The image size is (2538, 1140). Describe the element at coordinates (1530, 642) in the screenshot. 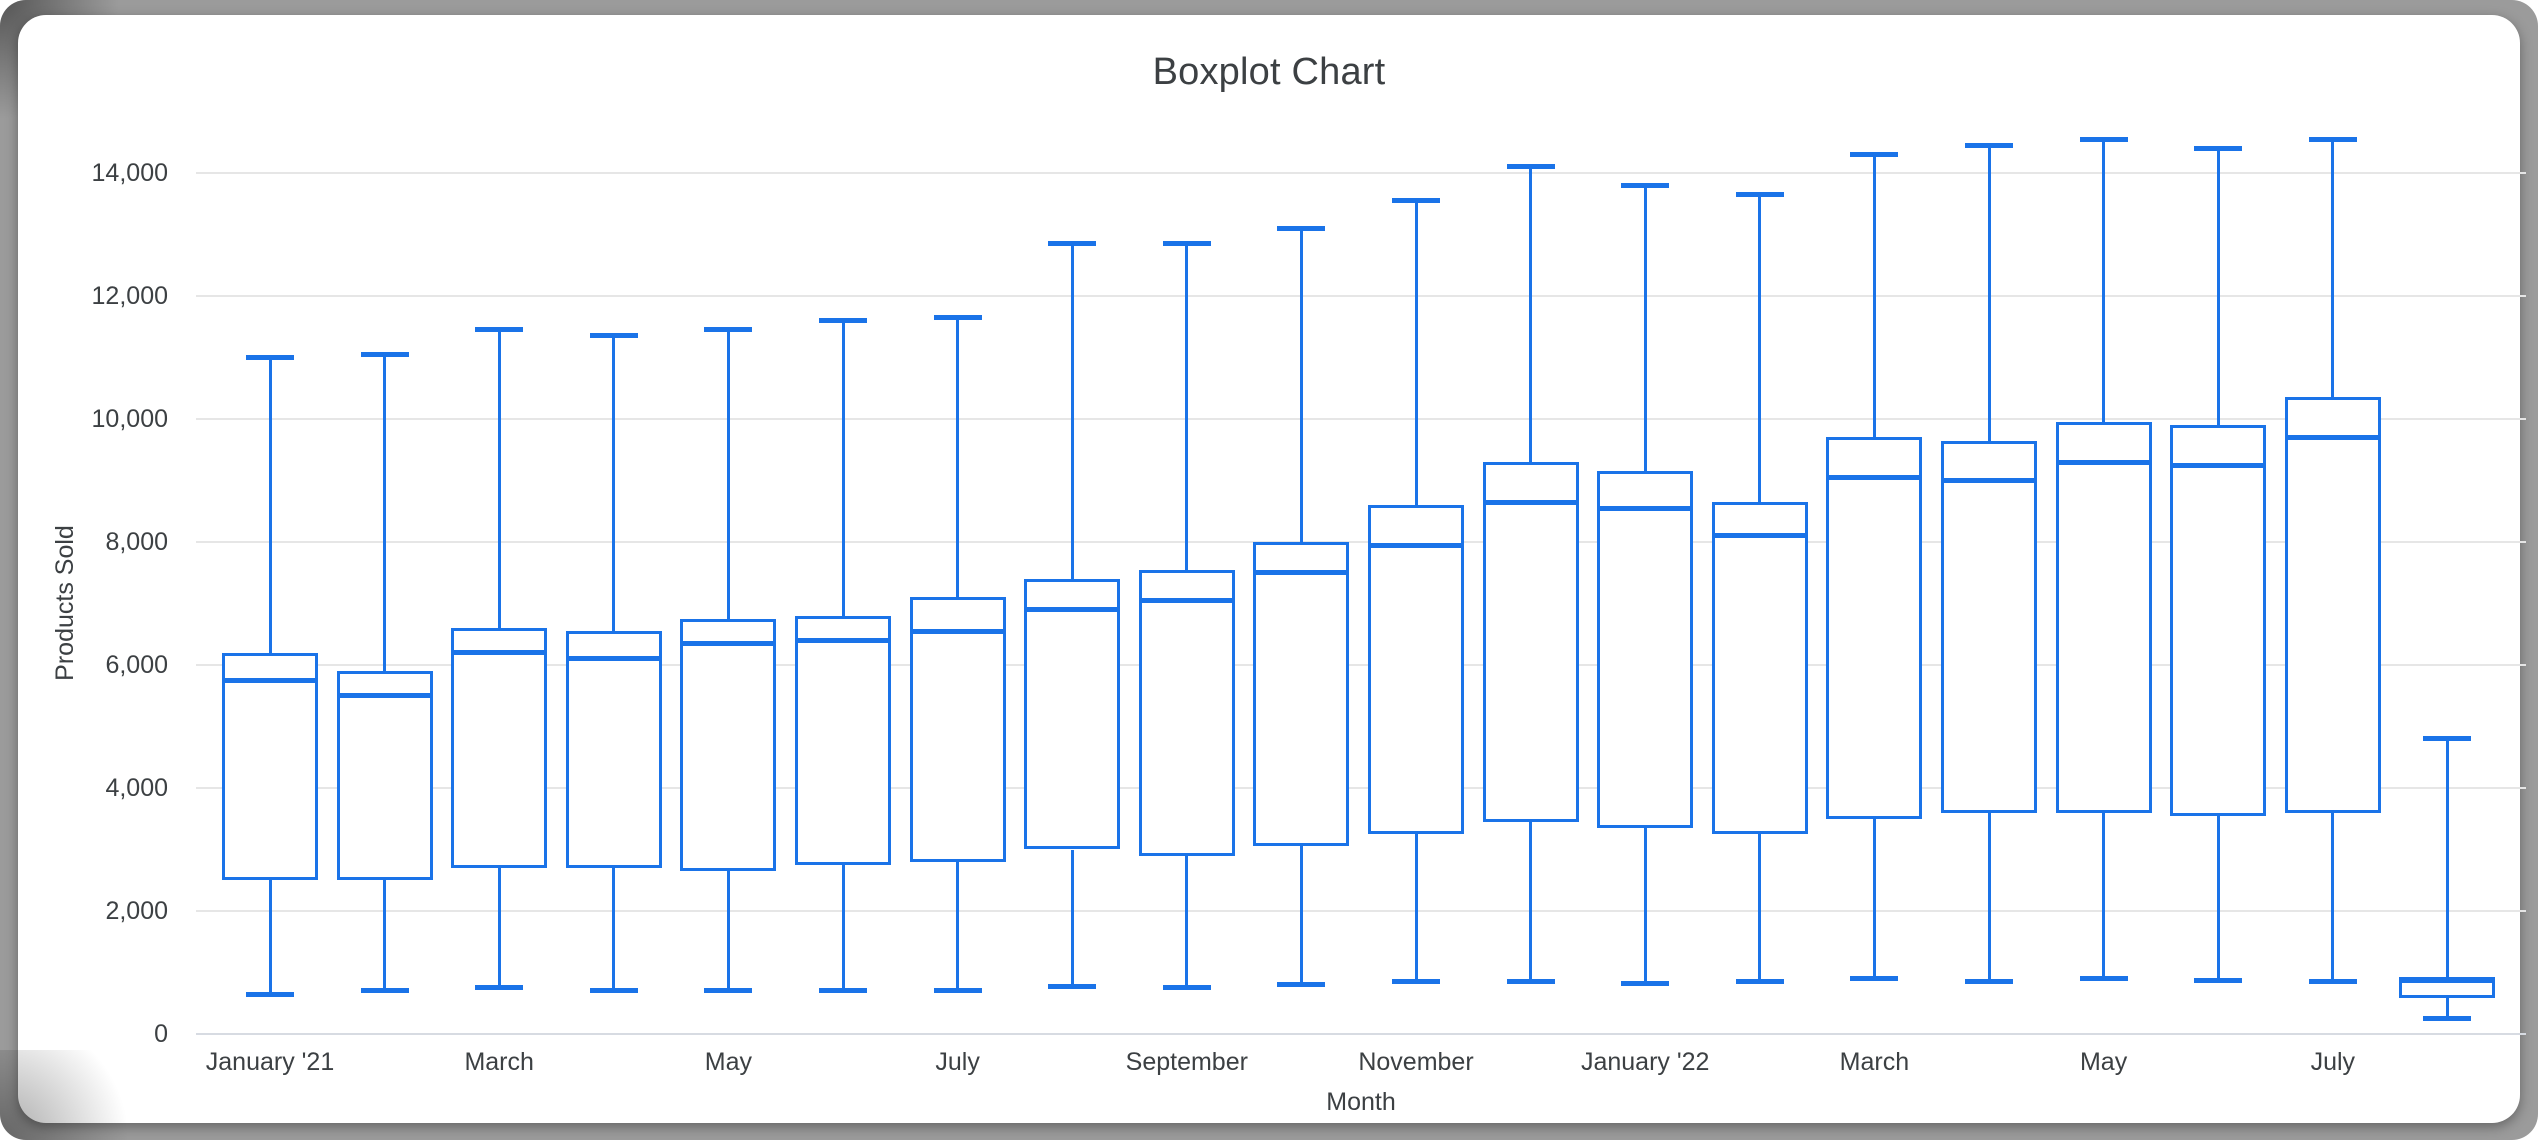

I see `box-december` at that location.